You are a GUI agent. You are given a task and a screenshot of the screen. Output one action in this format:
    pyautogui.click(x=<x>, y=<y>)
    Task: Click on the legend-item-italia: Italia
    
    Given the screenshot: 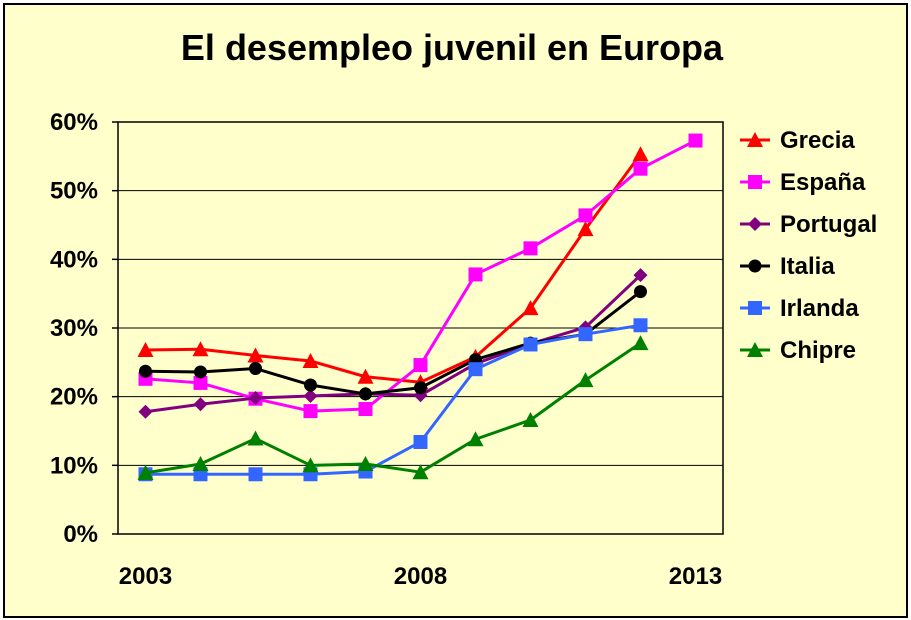 What is the action you would take?
    pyautogui.click(x=787, y=266)
    